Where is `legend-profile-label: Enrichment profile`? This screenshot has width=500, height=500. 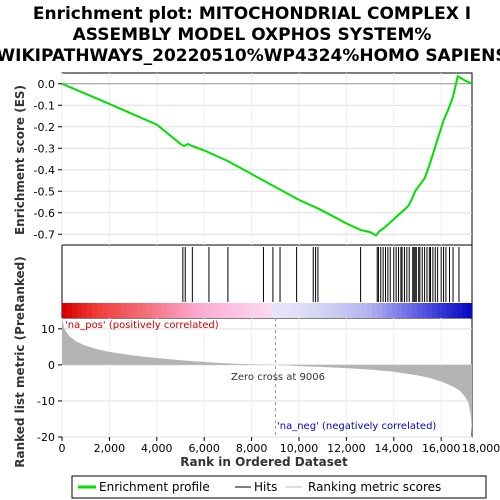 legend-profile-label: Enrichment profile is located at coordinates (154, 487).